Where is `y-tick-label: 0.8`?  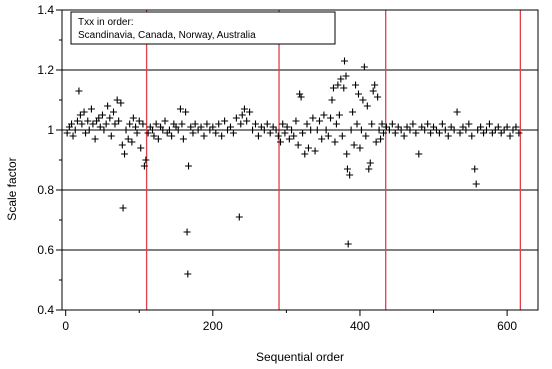
y-tick-label: 0.8 is located at coordinates (45, 190).